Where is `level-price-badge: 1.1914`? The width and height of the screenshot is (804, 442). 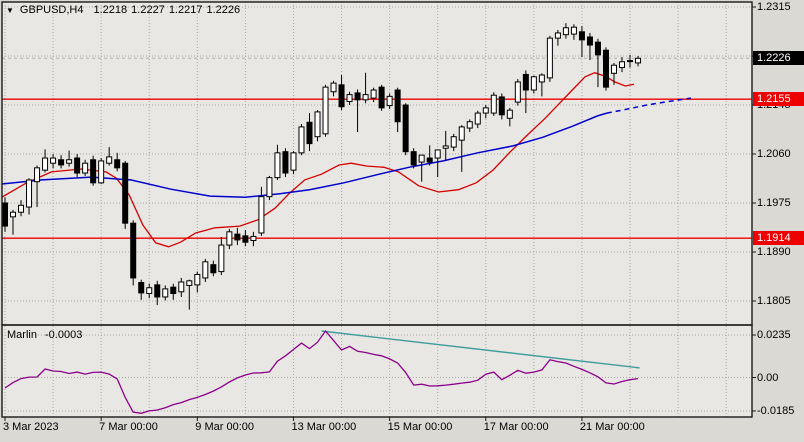
level-price-badge: 1.1914 is located at coordinates (778, 238).